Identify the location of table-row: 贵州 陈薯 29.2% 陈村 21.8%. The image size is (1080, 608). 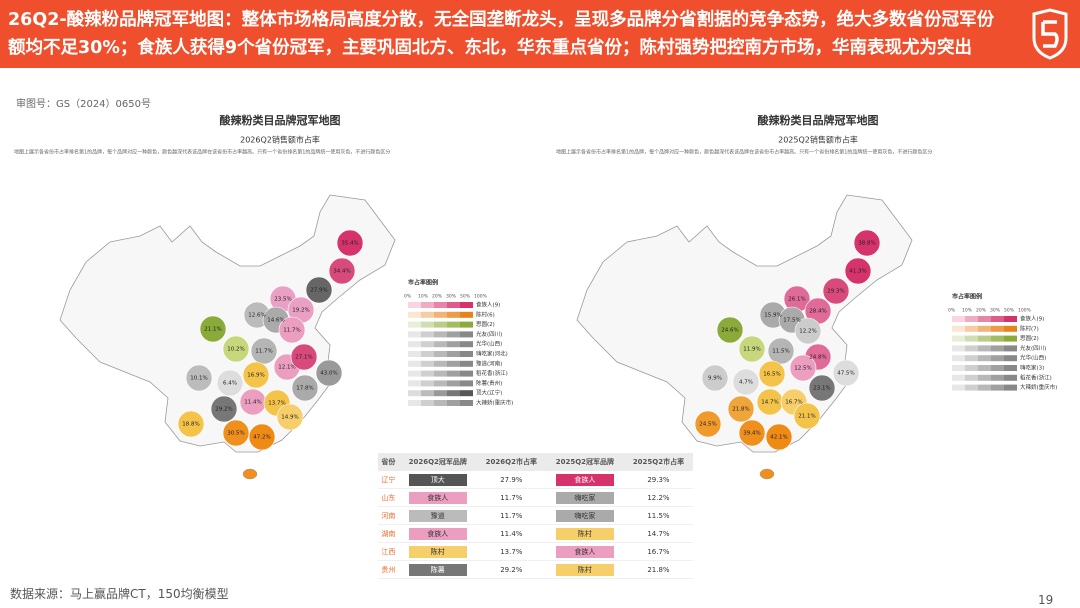
(535, 569).